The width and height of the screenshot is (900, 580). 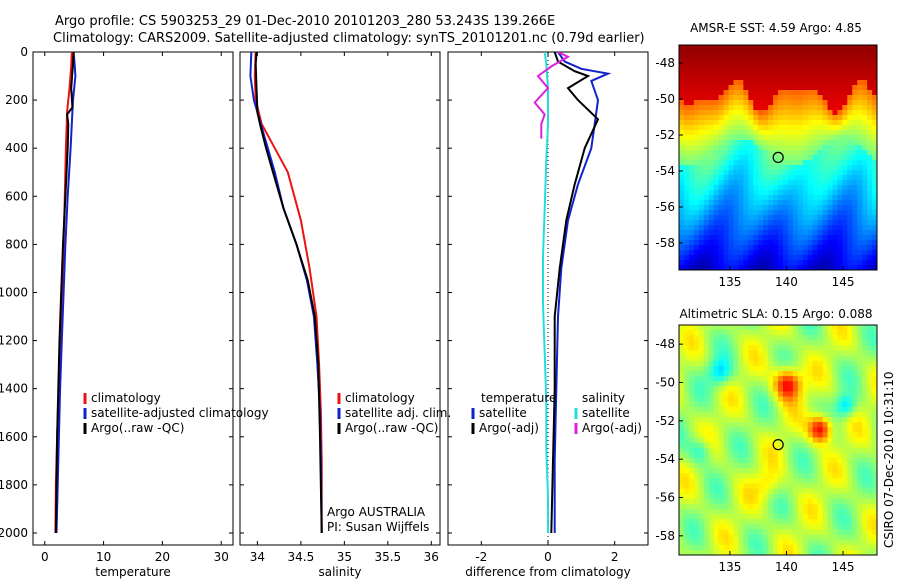 What do you see at coordinates (387, 557) in the screenshot?
I see `x-tick-label: 35.5` at bounding box center [387, 557].